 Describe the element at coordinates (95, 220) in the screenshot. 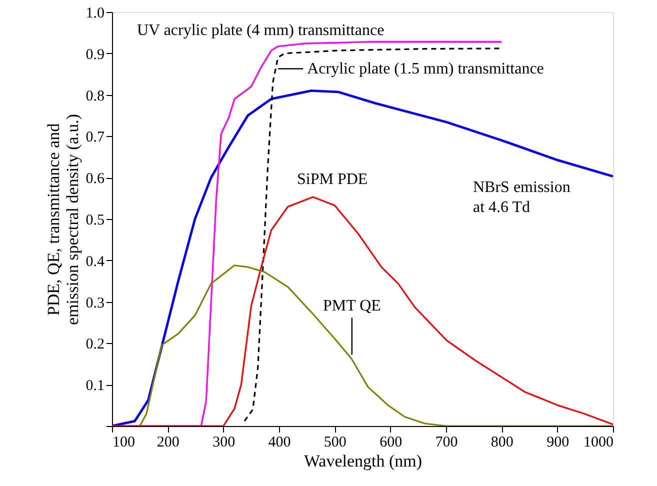

I see `y-tick-label: 0.5` at that location.